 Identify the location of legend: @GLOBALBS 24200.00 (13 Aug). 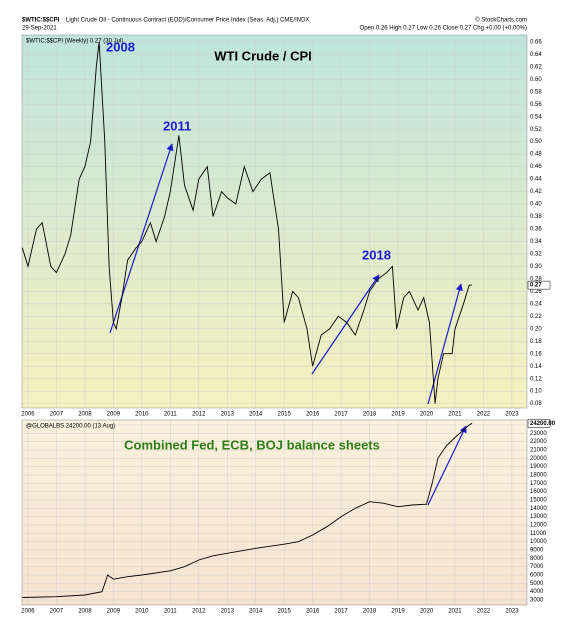
(70, 427).